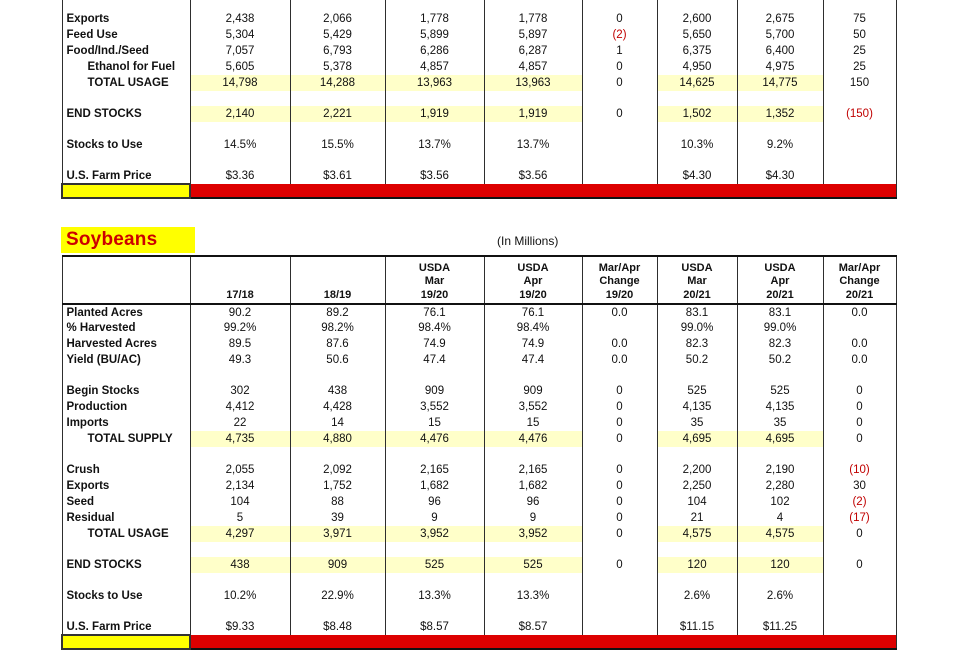 This screenshot has width=960, height=660. What do you see at coordinates (337, 596) in the screenshot?
I see `value-cell: 22.9%` at bounding box center [337, 596].